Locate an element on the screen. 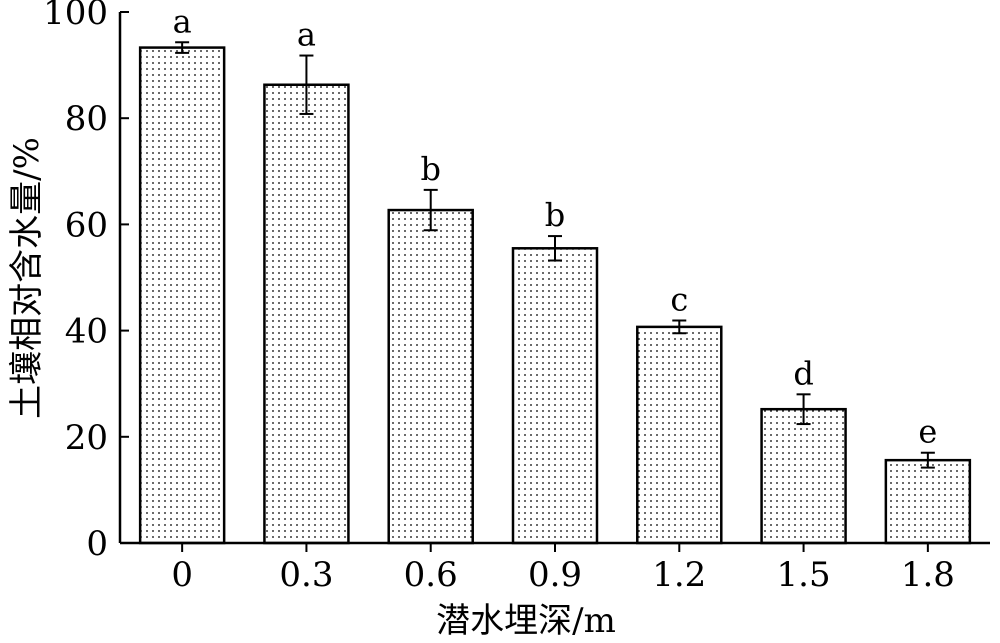 The width and height of the screenshot is (1000, 643). y-axis-title: 土壤相对含水量/% is located at coordinates (27, 278).